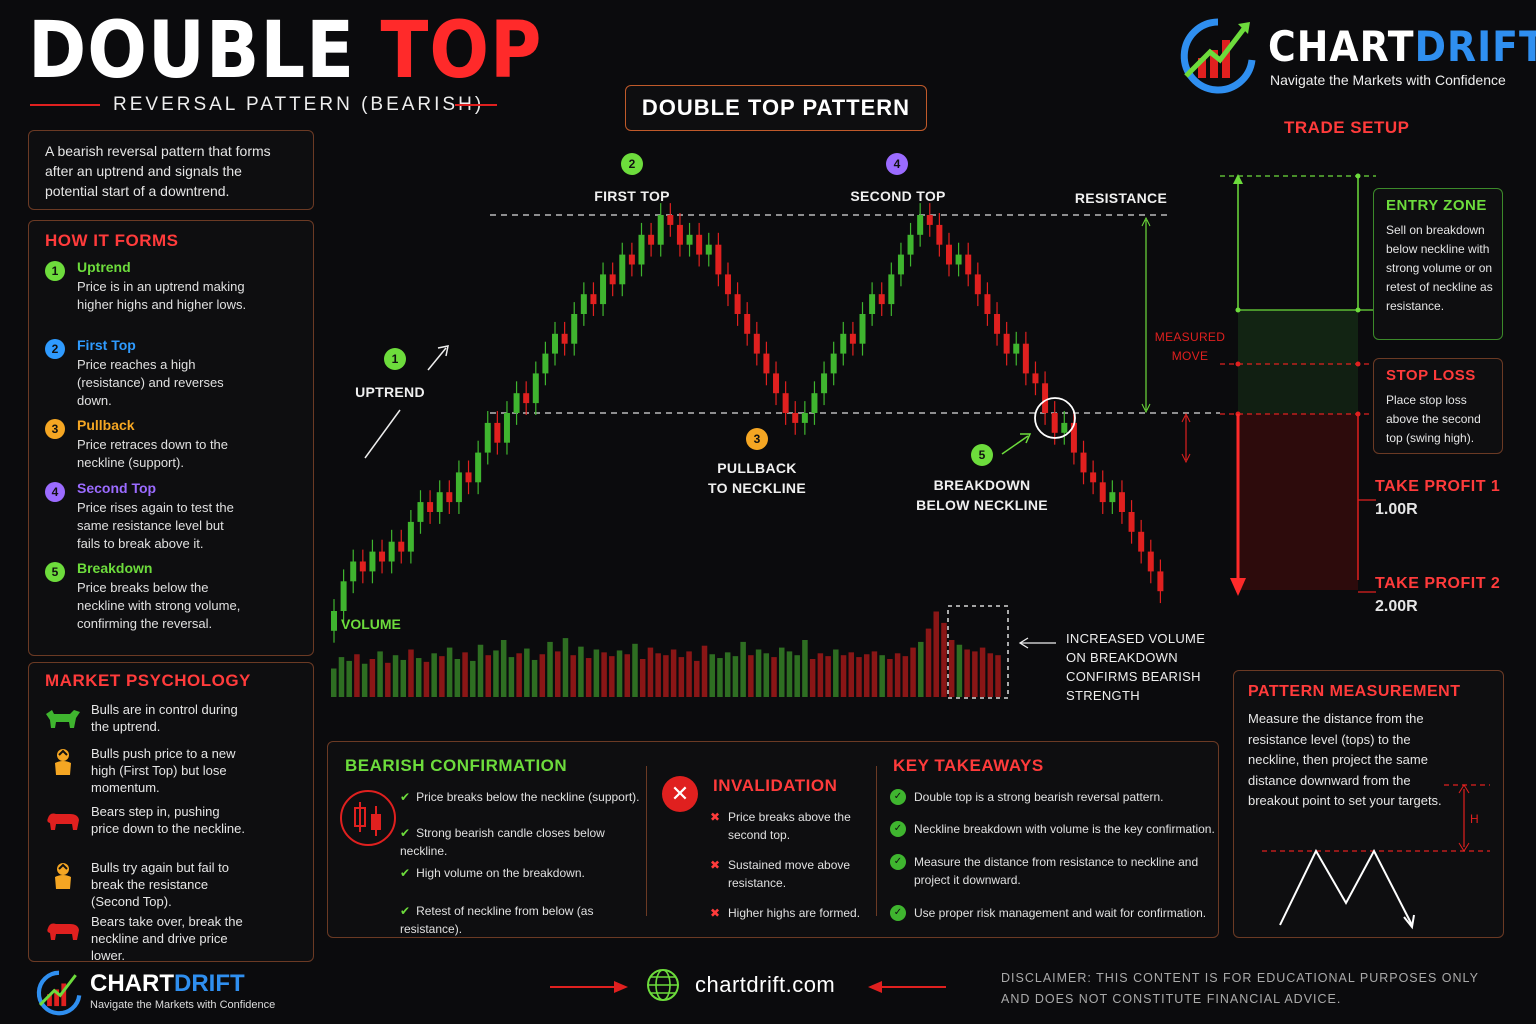 Image resolution: width=1536 pixels, height=1024 pixels. I want to click on volume-note-2: ON BREAKDOWN, so click(1122, 657).